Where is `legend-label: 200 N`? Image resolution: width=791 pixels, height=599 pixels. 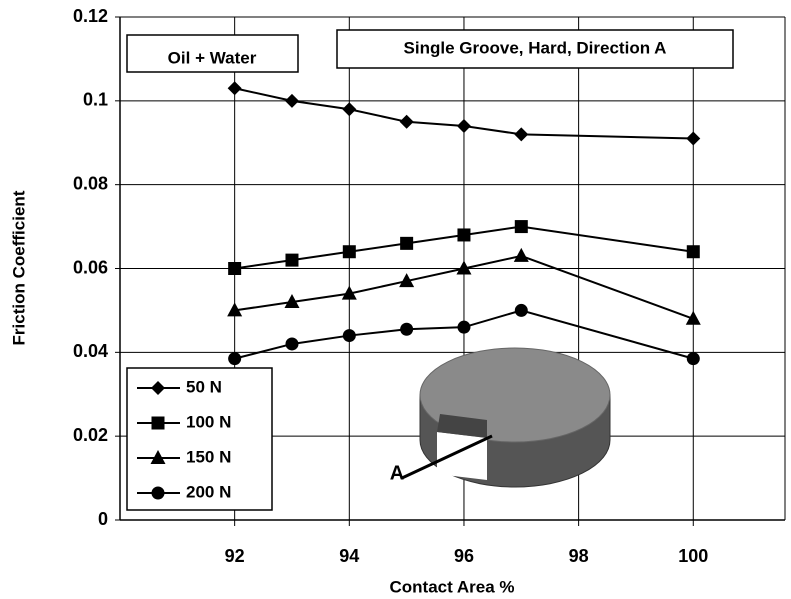 legend-label: 200 N is located at coordinates (208, 491).